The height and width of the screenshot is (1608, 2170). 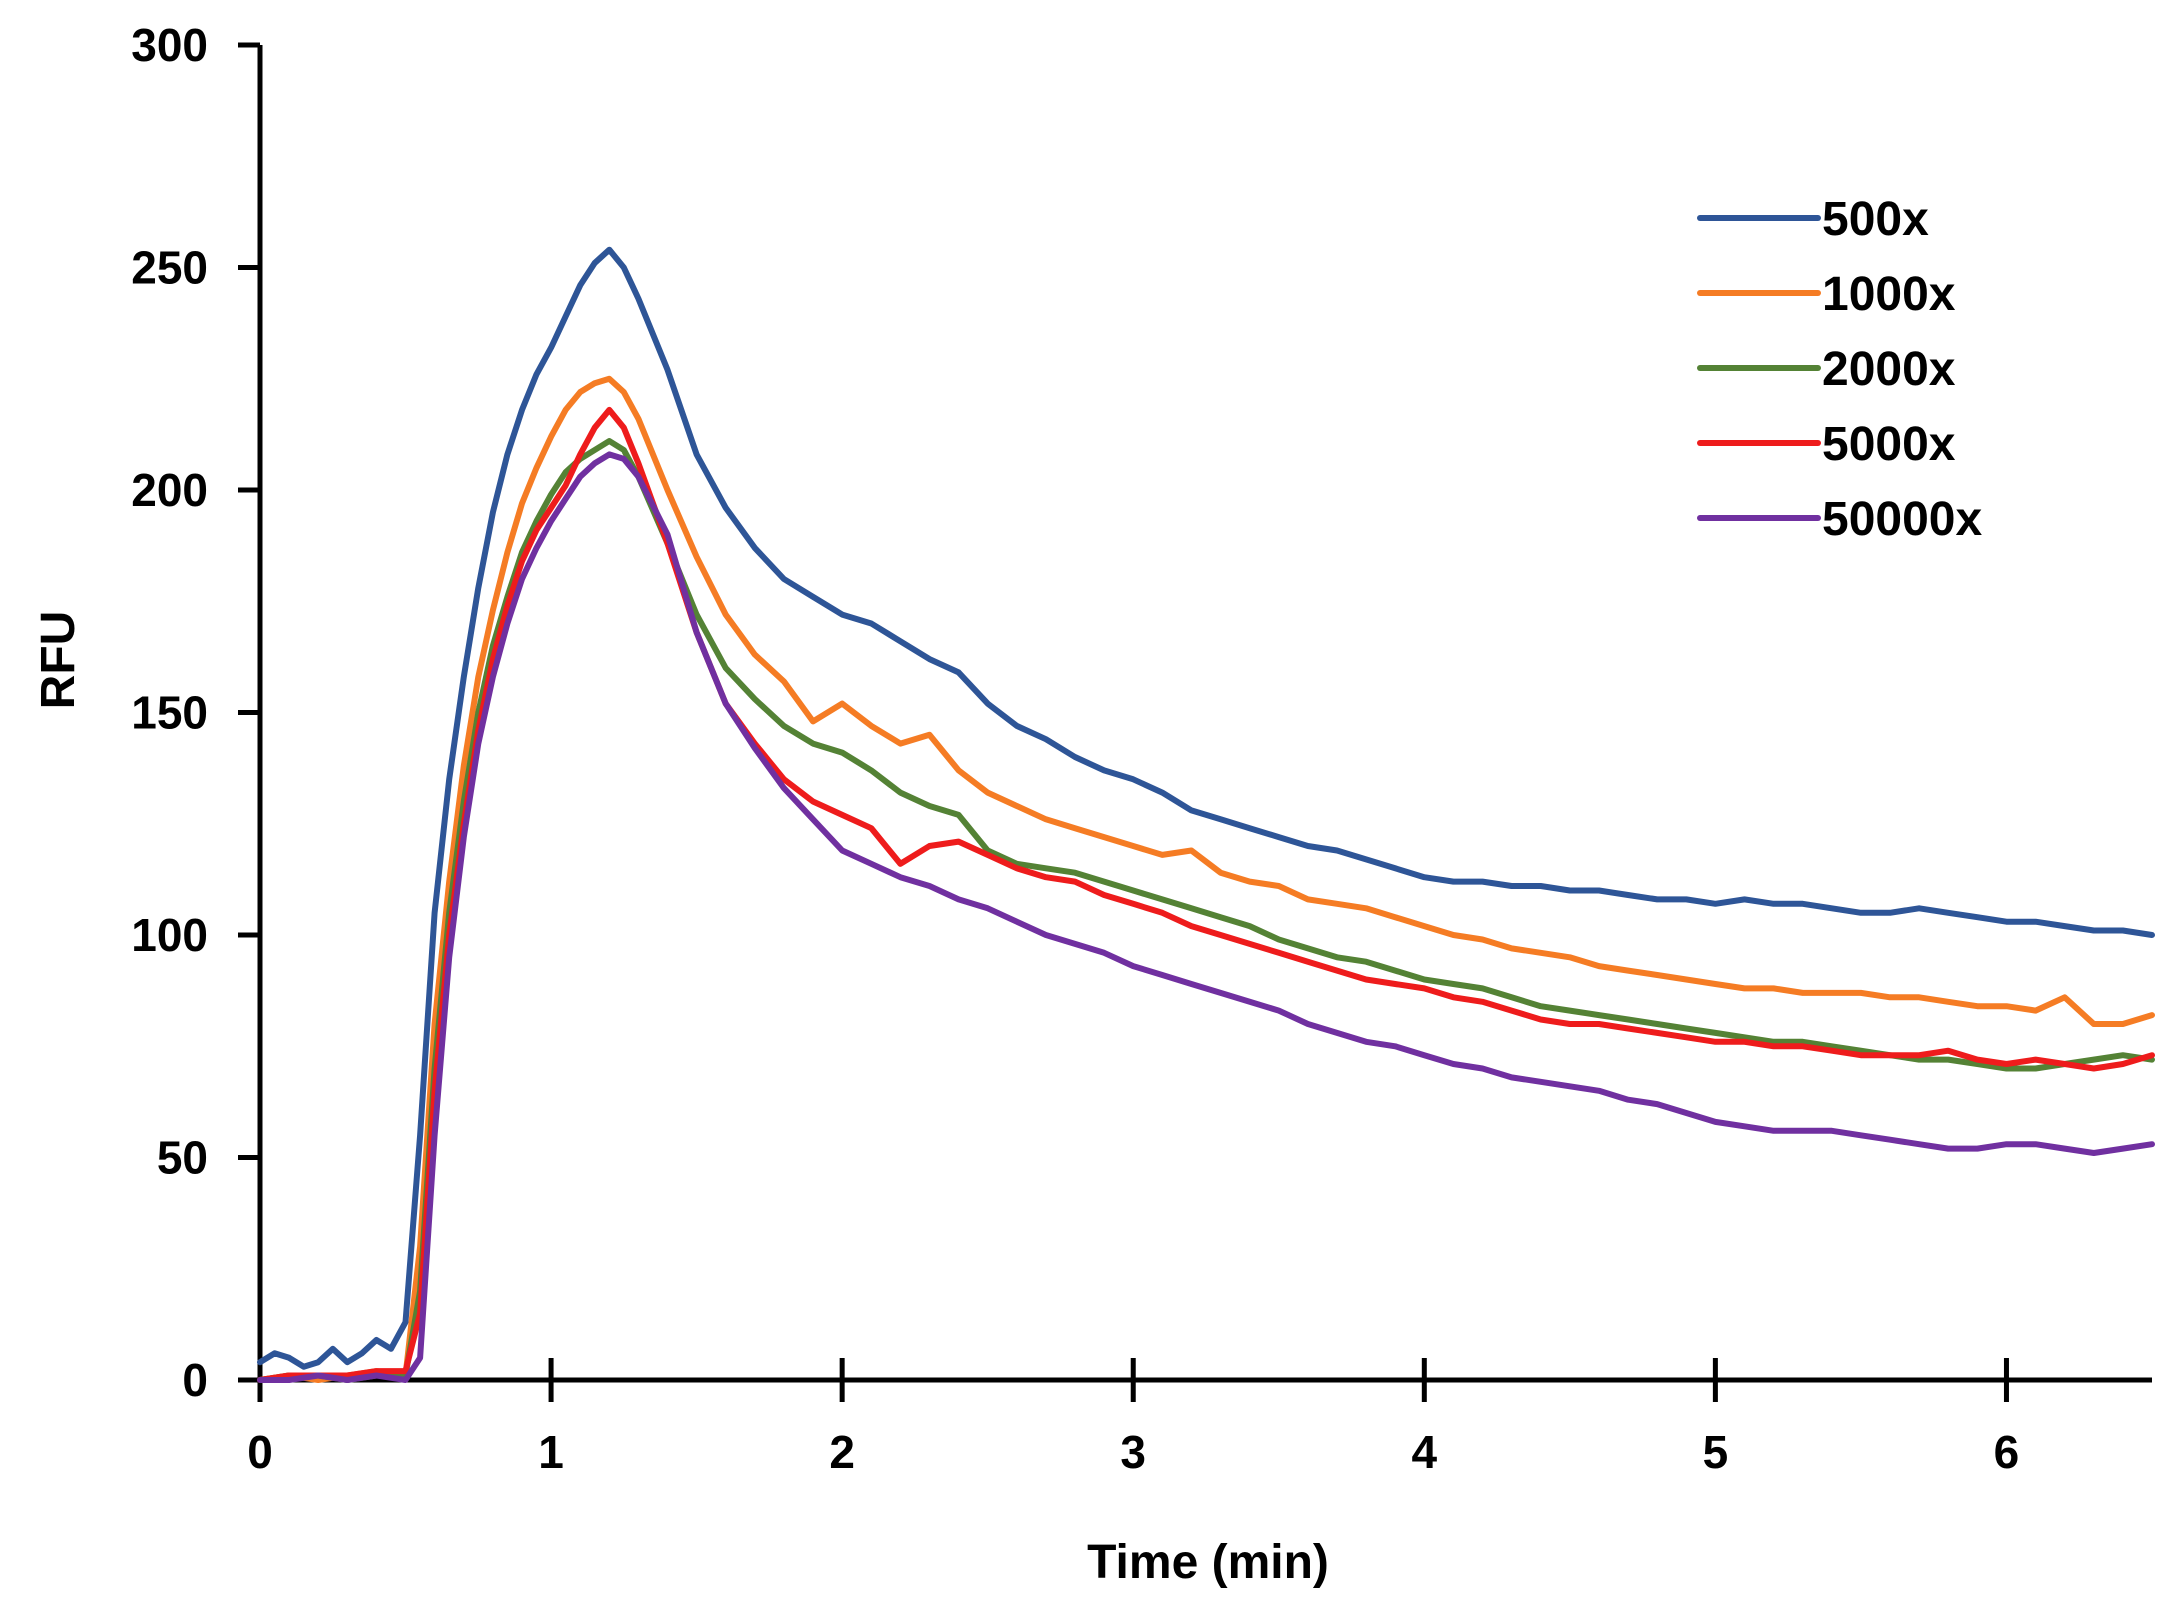 I want to click on x-tick-label: 0, so click(x=260, y=1452).